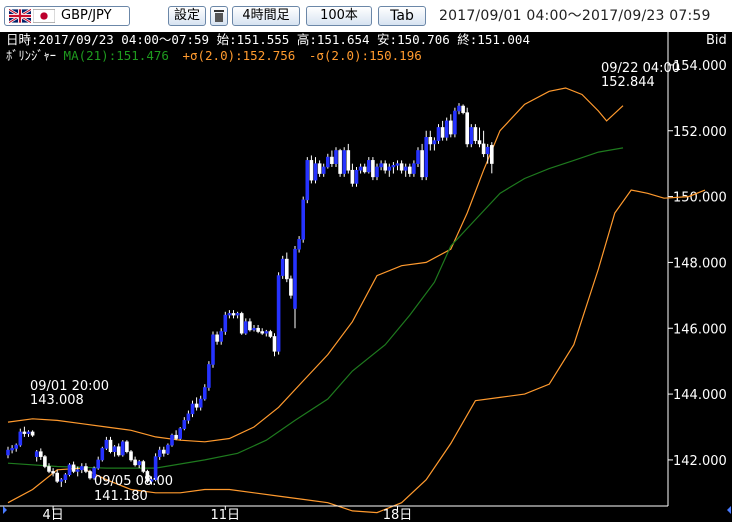  I want to click on trash-icon, so click(219, 16).